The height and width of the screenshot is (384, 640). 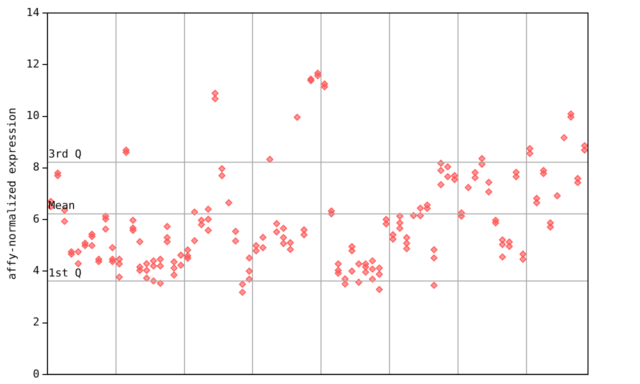 I want to click on ref-line-label: 3rd Q, so click(x=65, y=154).